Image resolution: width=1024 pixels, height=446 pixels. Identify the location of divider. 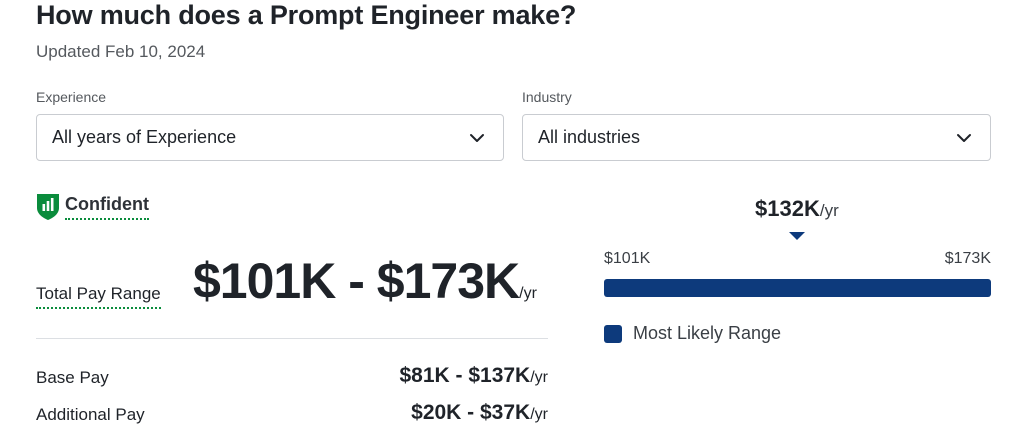
(292, 338).